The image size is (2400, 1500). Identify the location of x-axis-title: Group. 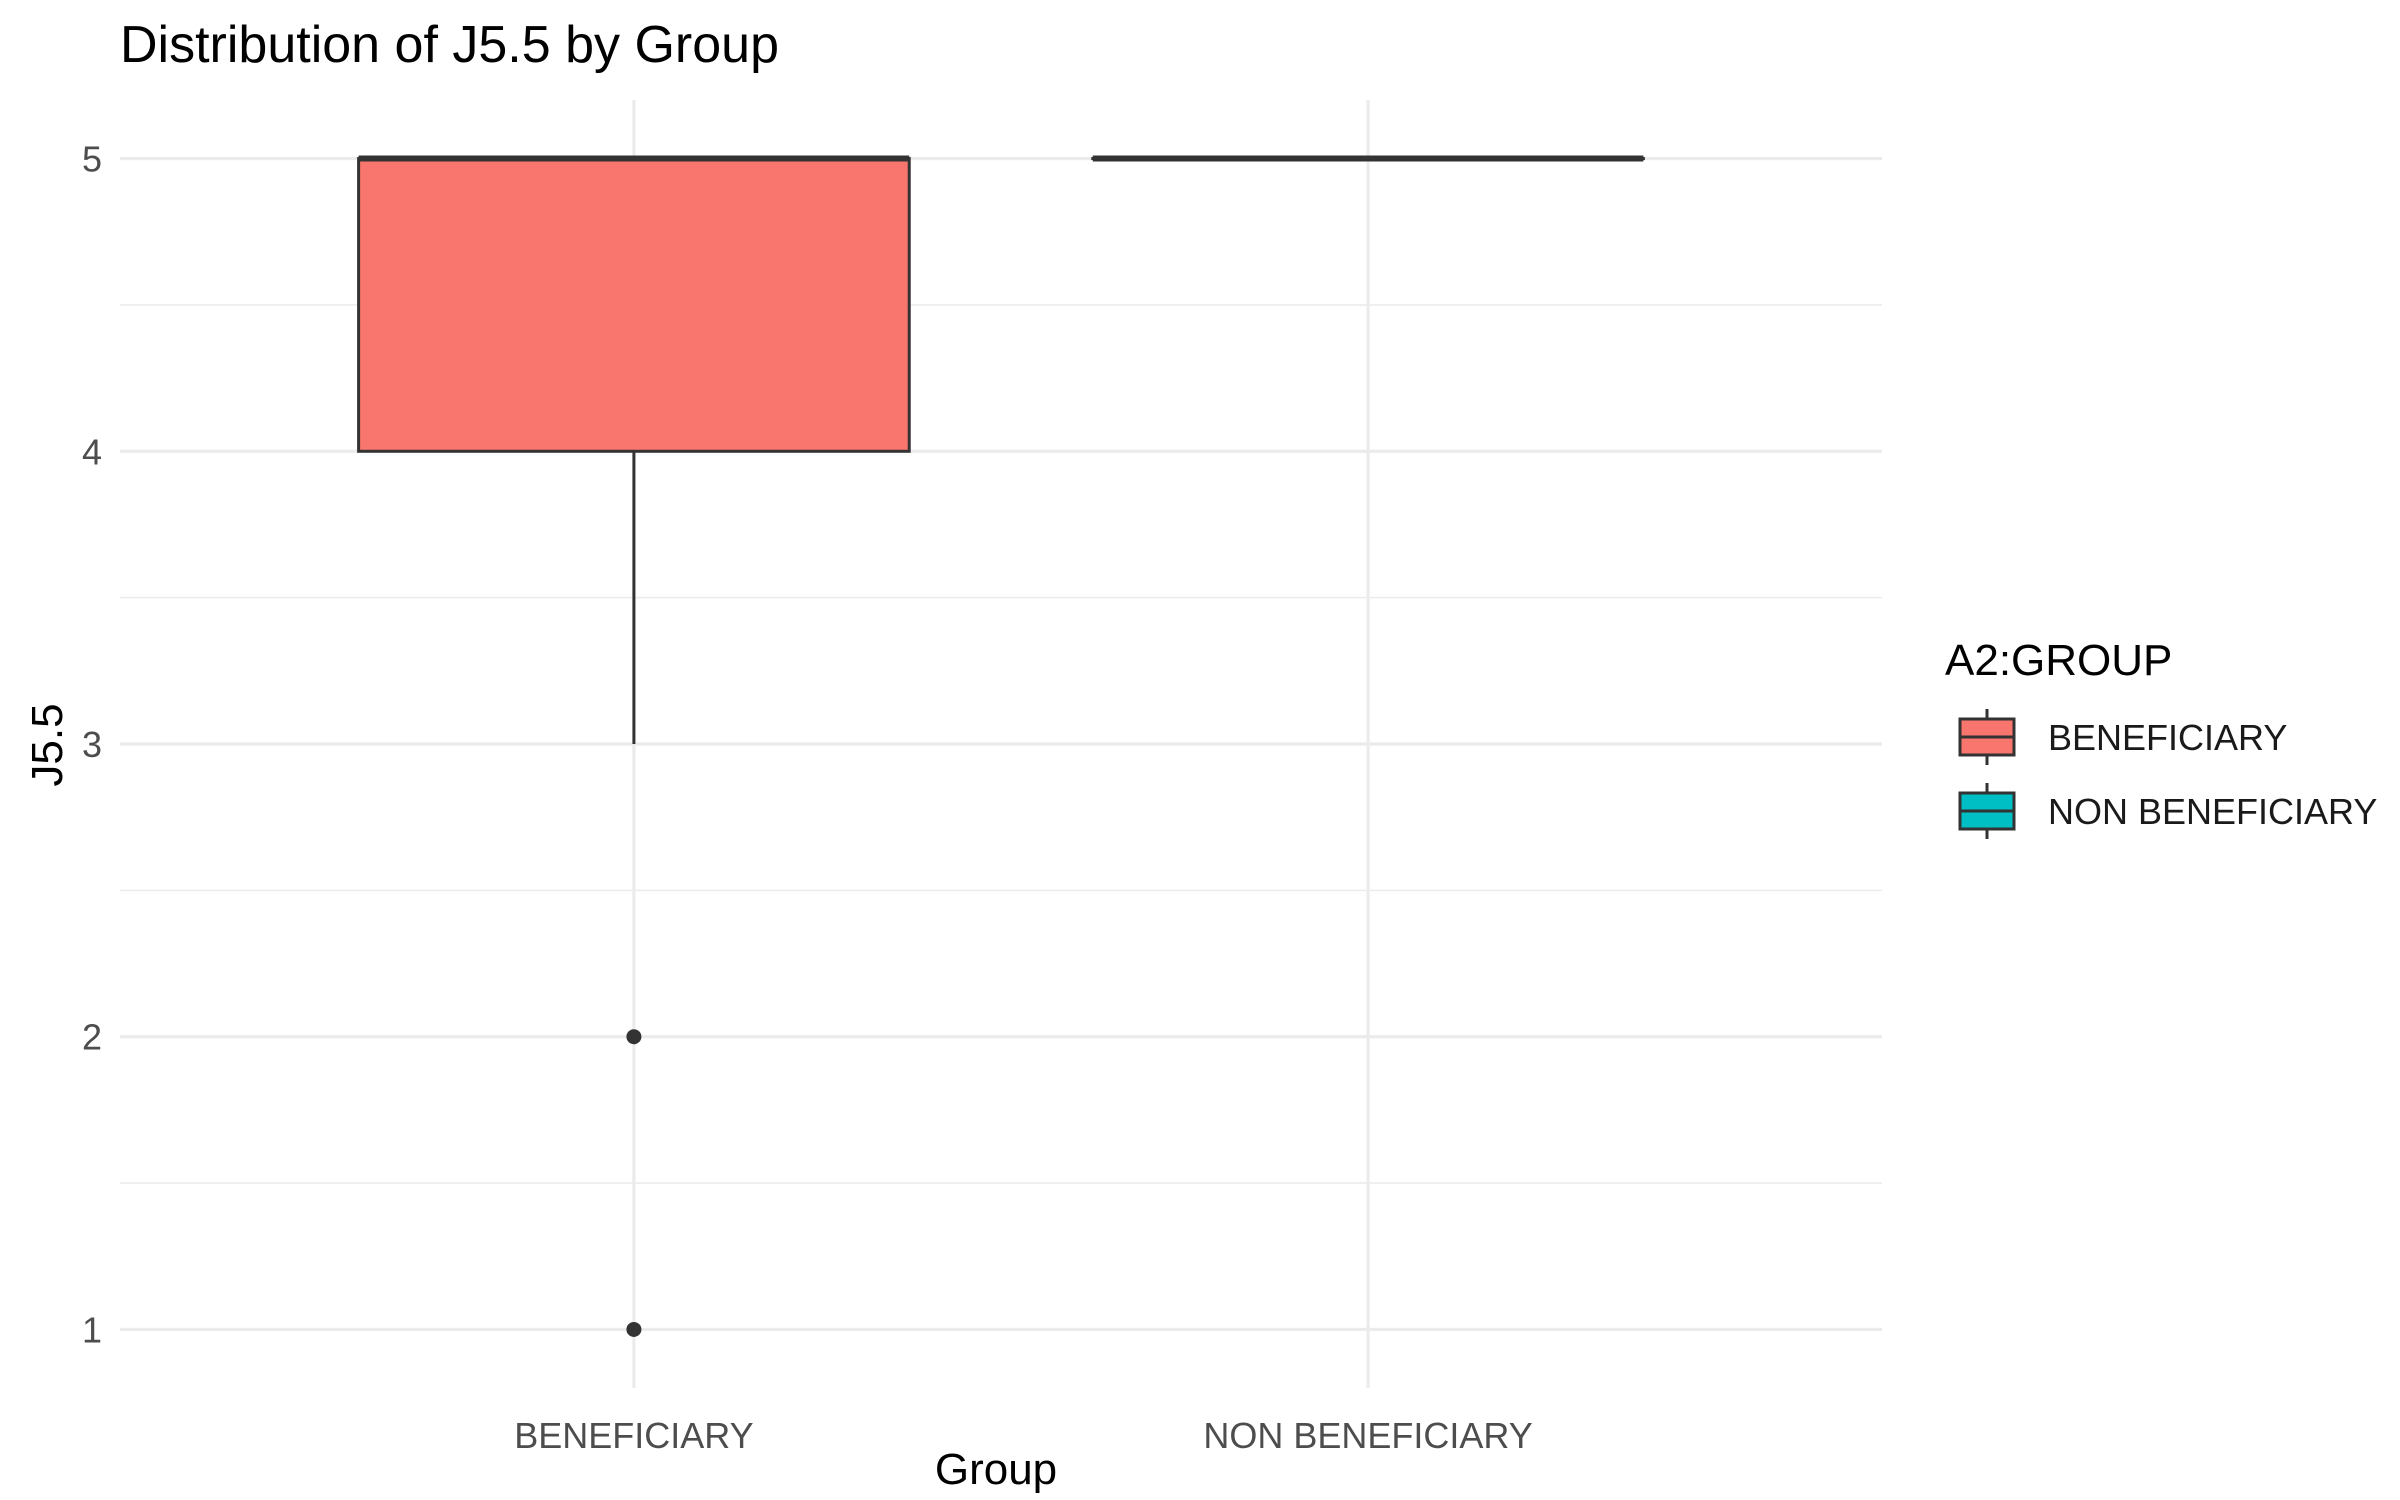
(996, 1469).